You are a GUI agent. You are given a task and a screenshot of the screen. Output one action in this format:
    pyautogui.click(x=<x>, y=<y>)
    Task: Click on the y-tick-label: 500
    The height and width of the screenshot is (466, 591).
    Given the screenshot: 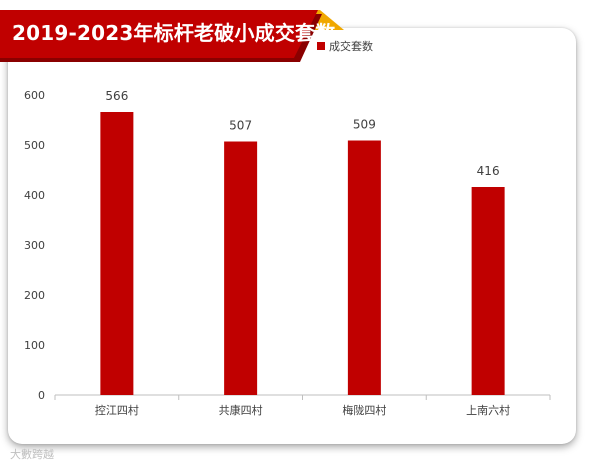 What is the action you would take?
    pyautogui.click(x=34, y=145)
    